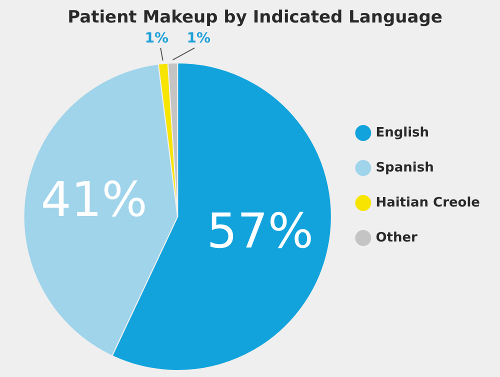 The height and width of the screenshot is (377, 500). Describe the element at coordinates (260, 232) in the screenshot. I see `data-label: 57%` at that location.